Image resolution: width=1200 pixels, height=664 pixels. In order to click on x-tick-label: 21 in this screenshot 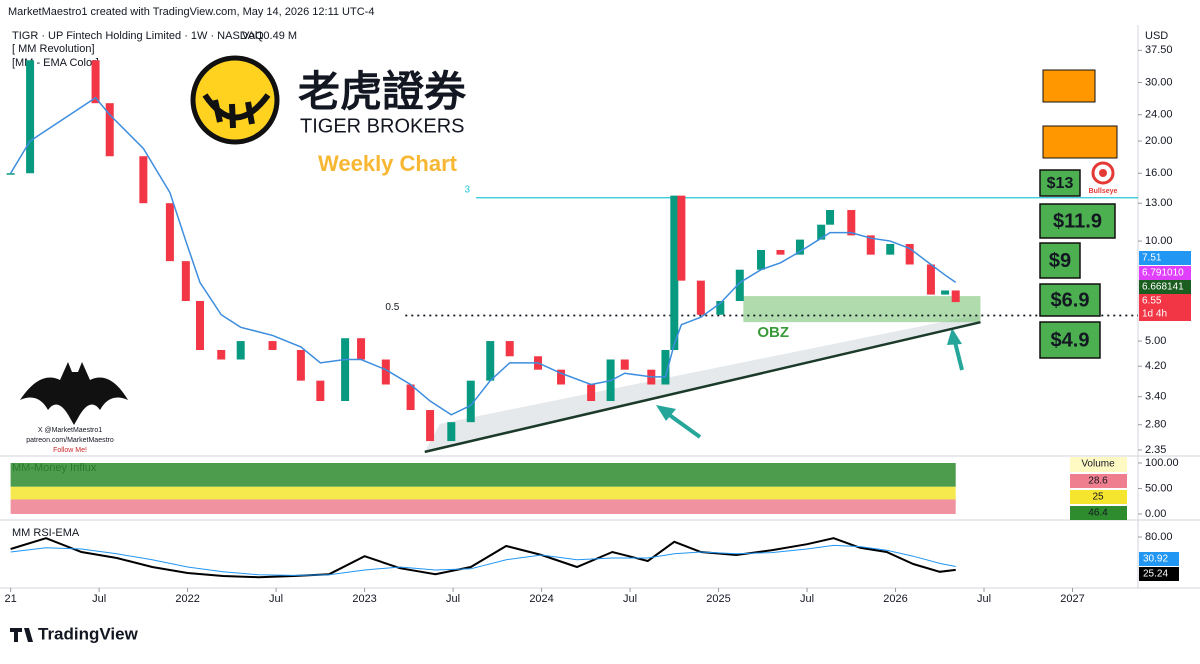, I will do `click(10, 599)`.